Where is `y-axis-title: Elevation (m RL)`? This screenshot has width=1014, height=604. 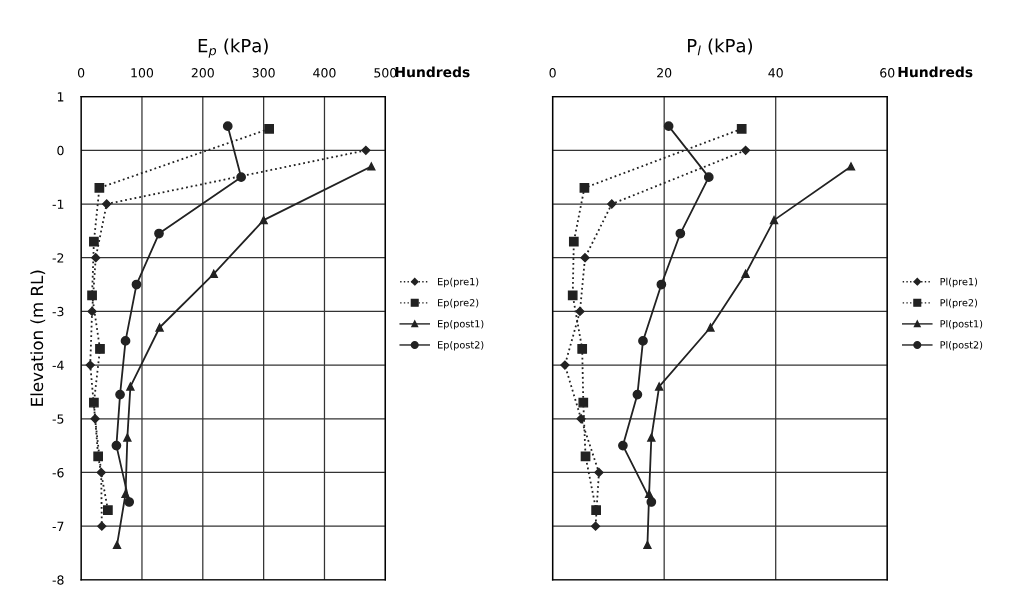 y-axis-title: Elevation (m RL) is located at coordinates (38, 338).